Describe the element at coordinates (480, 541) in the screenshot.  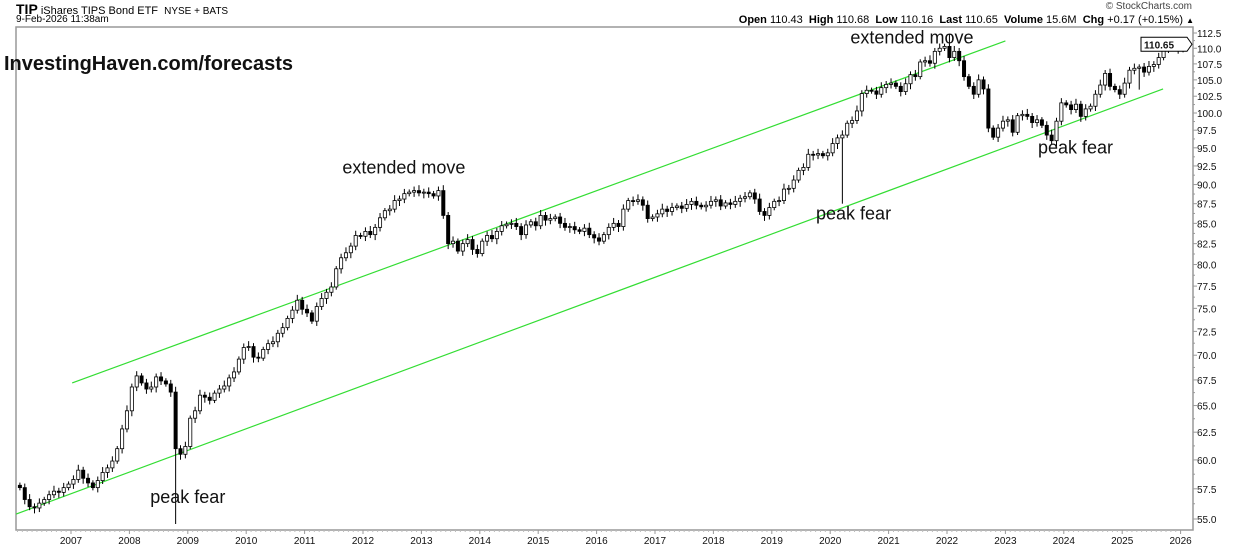
I see `x-tick-label: 2014` at that location.